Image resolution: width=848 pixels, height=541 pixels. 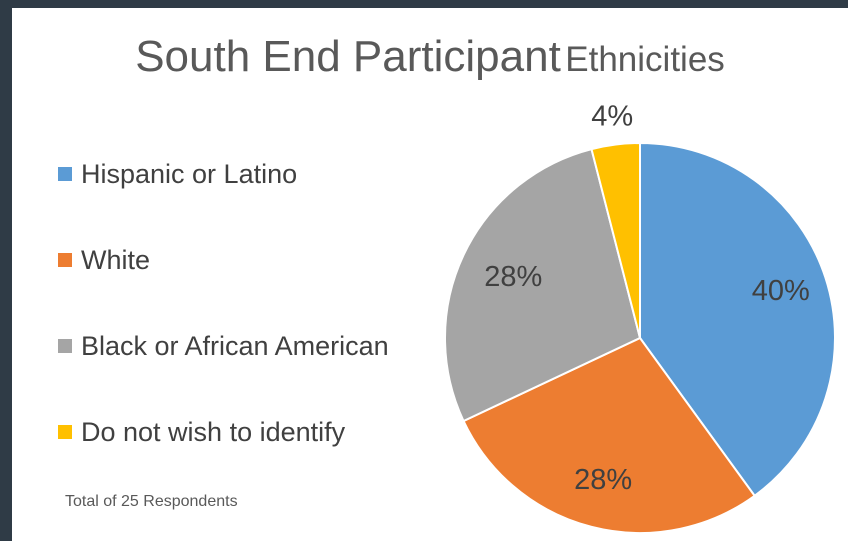 I want to click on data-label-hispanic-or-latino: 40%, so click(x=781, y=291).